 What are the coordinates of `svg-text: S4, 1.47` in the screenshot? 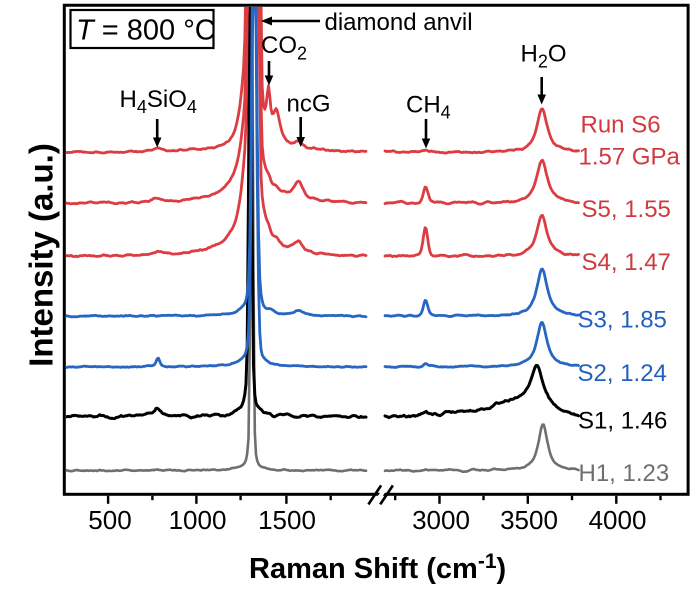 It's located at (626, 262).